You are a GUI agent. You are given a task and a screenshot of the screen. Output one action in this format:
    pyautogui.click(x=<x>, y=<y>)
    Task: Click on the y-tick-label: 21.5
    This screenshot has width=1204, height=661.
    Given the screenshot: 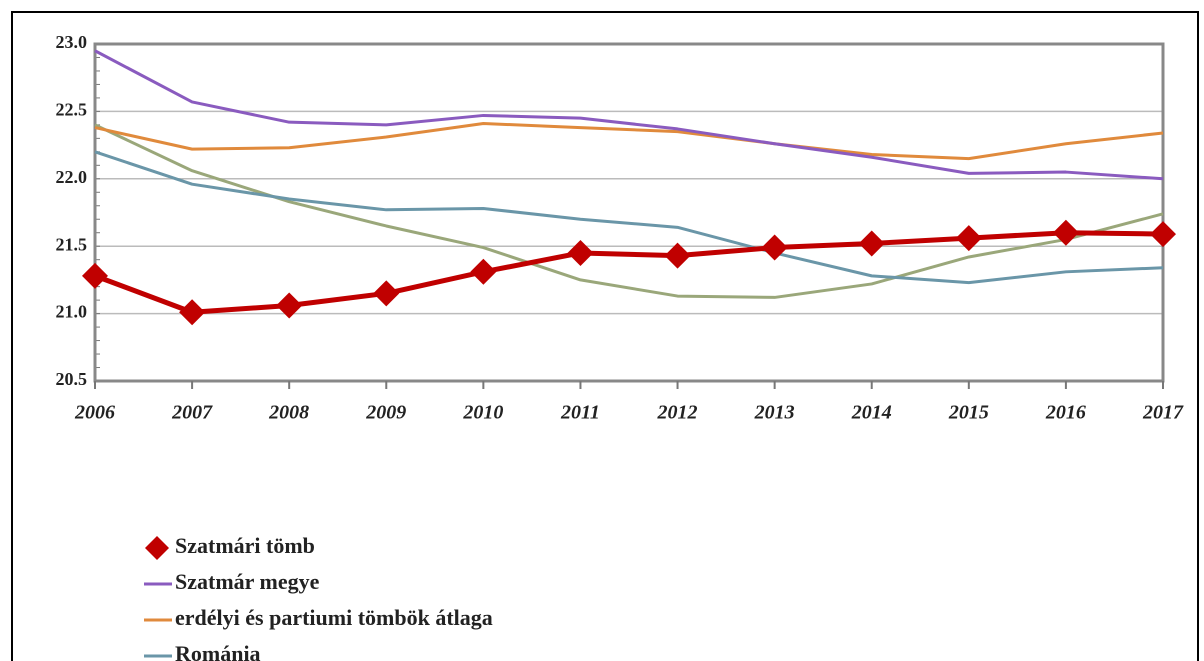 What is the action you would take?
    pyautogui.click(x=72, y=244)
    